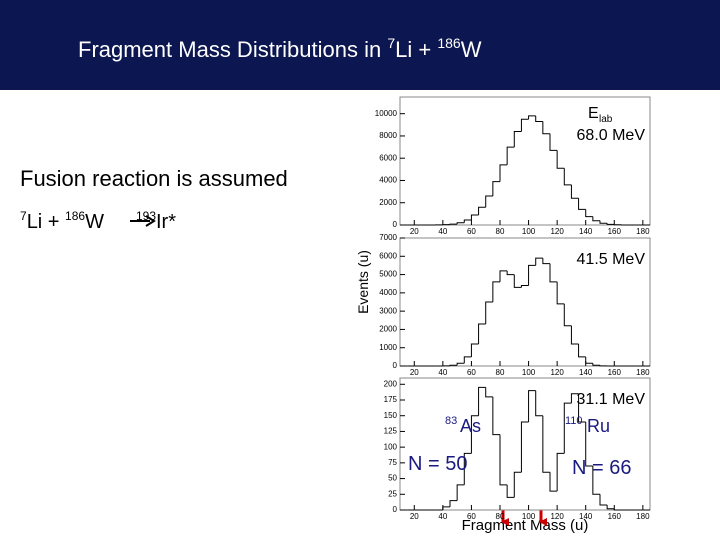 The image size is (720, 540). What do you see at coordinates (388, 274) in the screenshot?
I see `y-tick-label: 5000` at bounding box center [388, 274].